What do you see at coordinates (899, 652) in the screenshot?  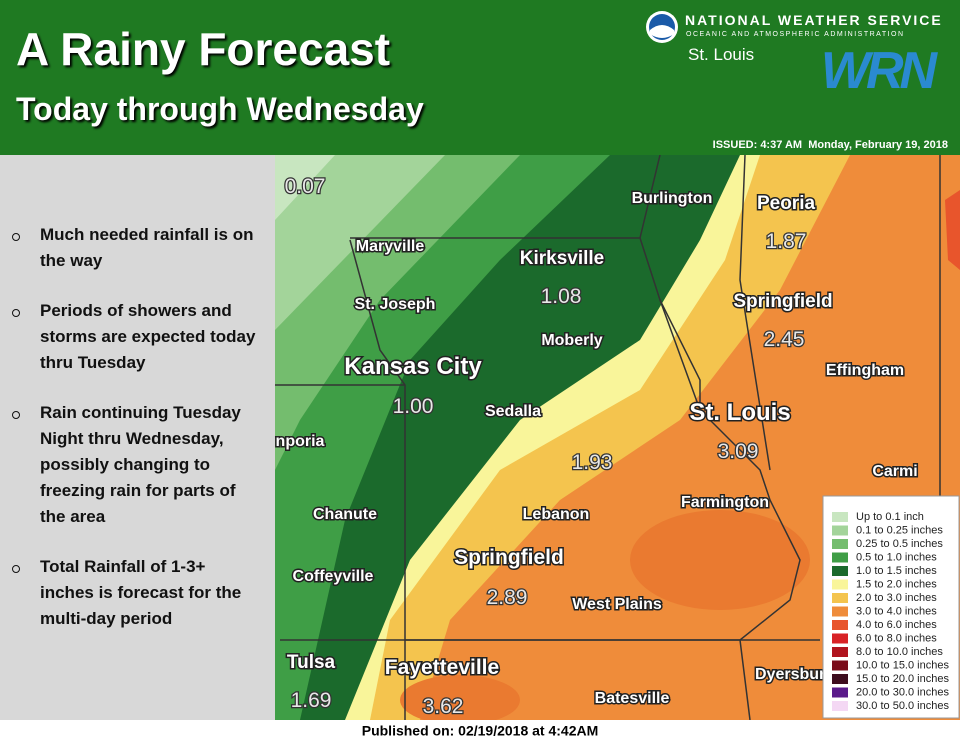 I see `legend-label: 8.0 to 10.0 inches` at bounding box center [899, 652].